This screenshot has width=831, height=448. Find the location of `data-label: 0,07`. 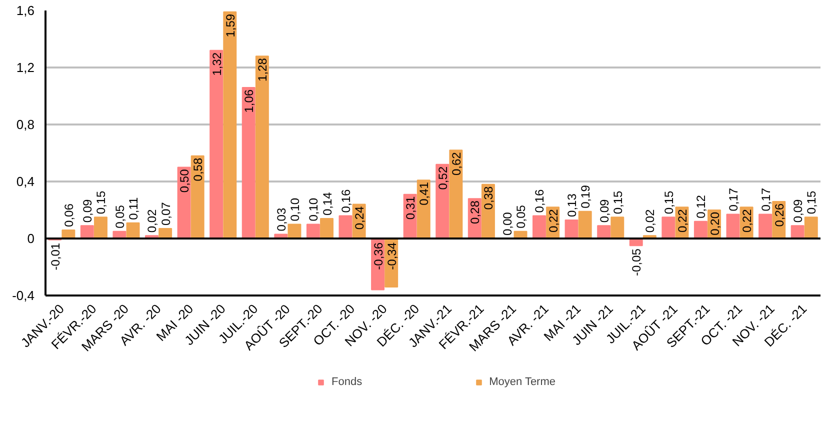

data-label: 0,07 is located at coordinates (165, 214).